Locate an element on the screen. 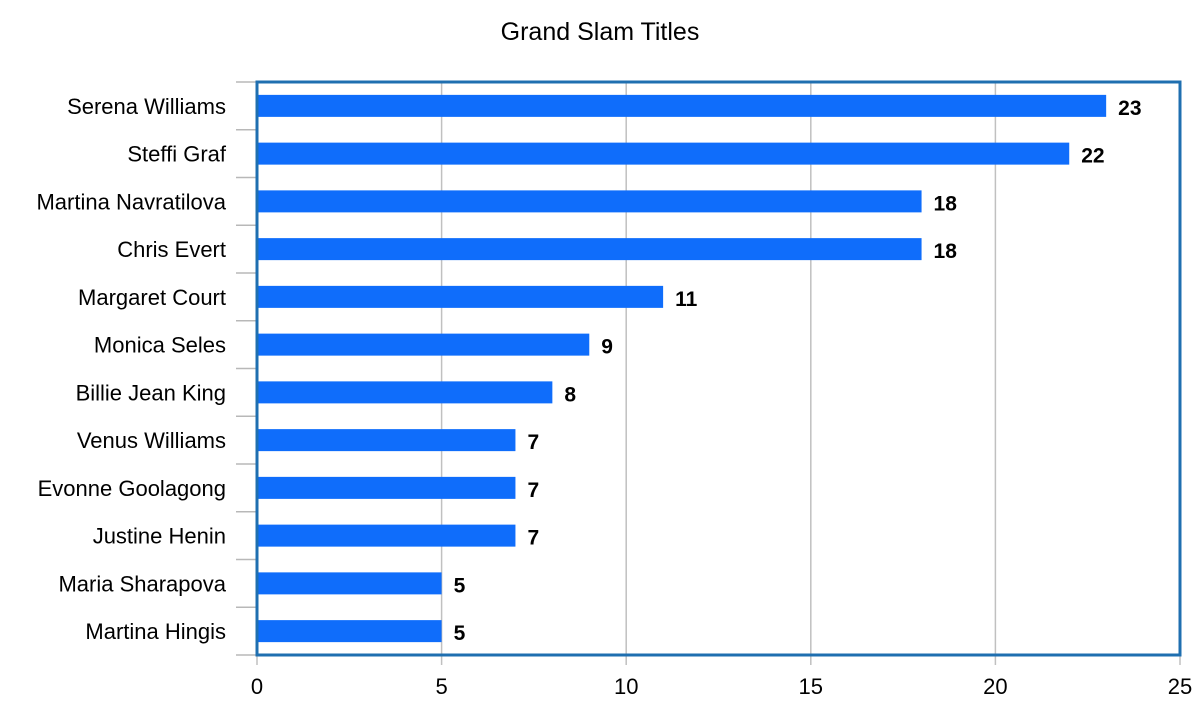 The width and height of the screenshot is (1200, 708). category-label: Justine Henin is located at coordinates (159, 536).